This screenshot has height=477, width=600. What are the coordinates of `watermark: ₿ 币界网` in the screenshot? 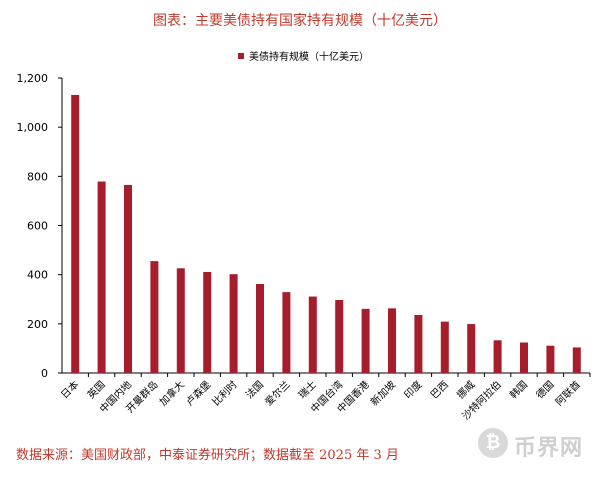 It's located at (536, 444).